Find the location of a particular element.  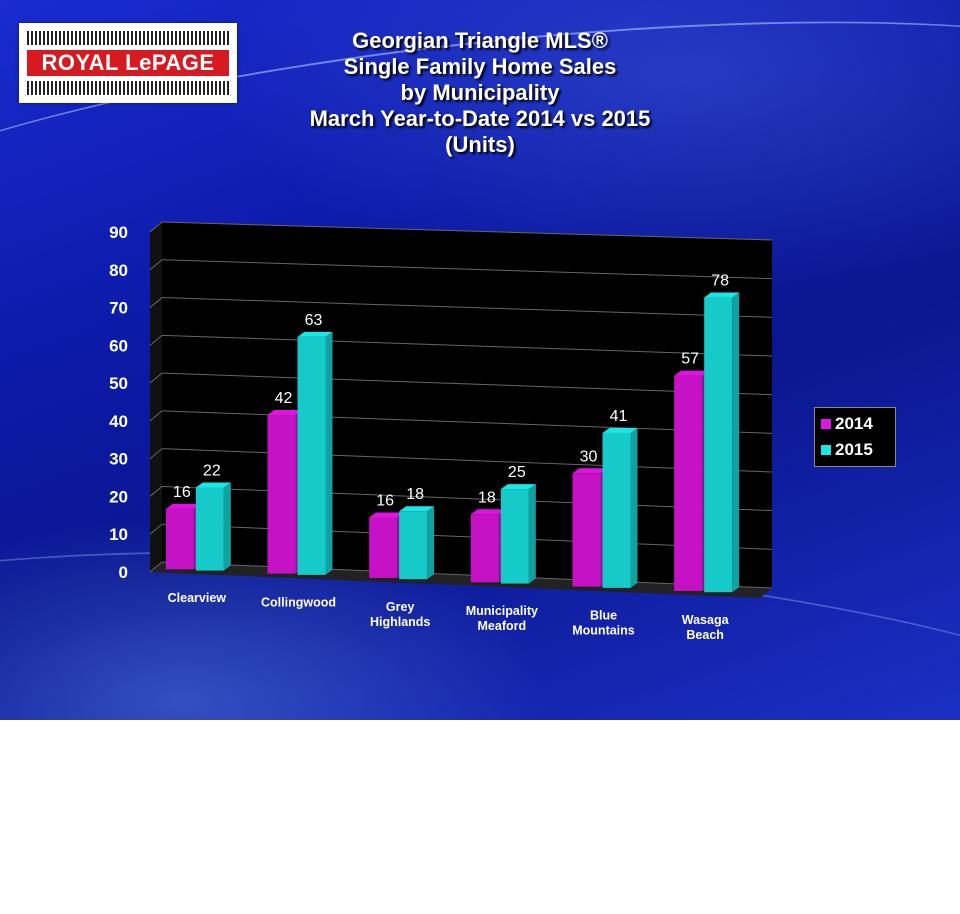

data-label-2015: 63 is located at coordinates (314, 320).